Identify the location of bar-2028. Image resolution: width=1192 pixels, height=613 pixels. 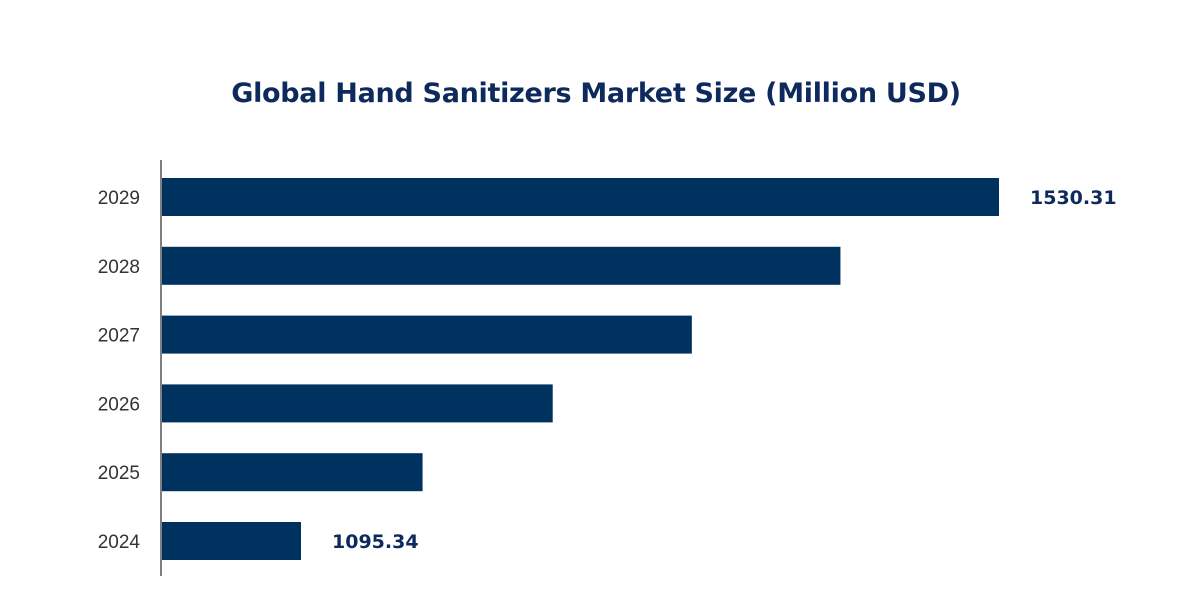
(501, 265).